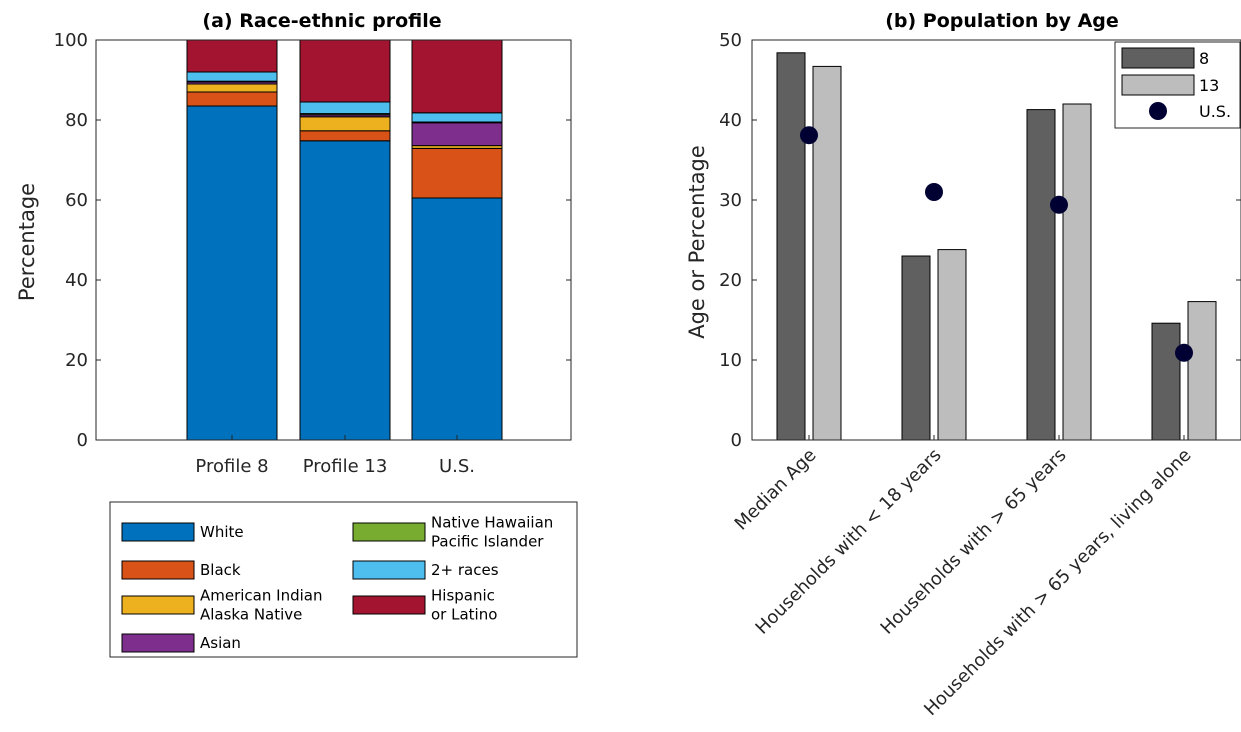  What do you see at coordinates (457, 319) in the screenshot?
I see `bar-segment-u-s-white` at bounding box center [457, 319].